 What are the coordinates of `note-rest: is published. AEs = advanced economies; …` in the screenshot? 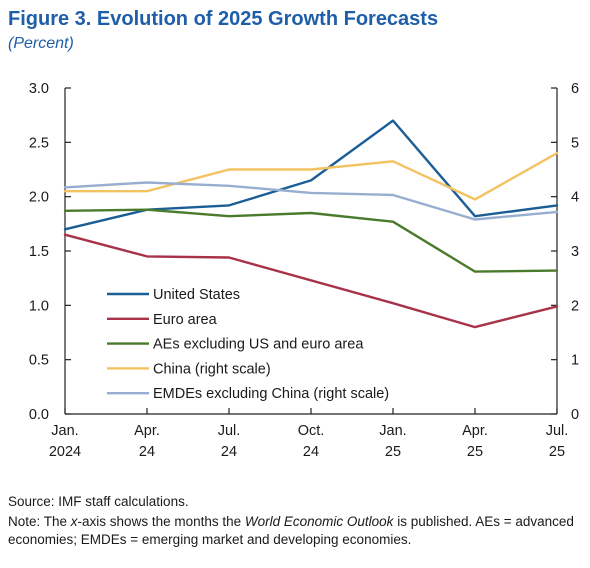 It's located at (291, 530).